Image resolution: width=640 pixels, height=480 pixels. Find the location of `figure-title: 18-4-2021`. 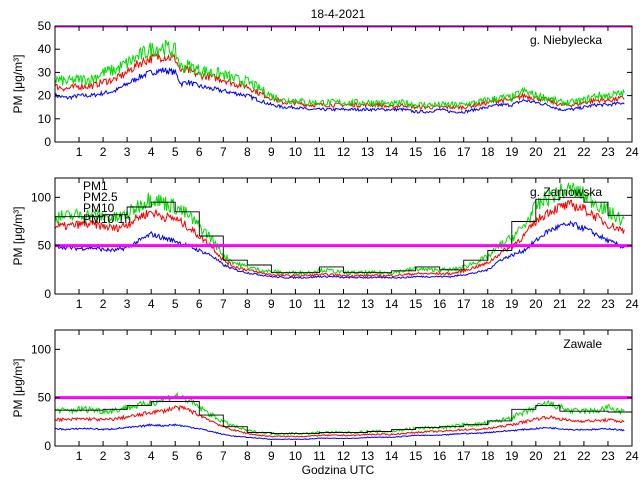

figure-title: 18-4-2021 is located at coordinates (338, 14).